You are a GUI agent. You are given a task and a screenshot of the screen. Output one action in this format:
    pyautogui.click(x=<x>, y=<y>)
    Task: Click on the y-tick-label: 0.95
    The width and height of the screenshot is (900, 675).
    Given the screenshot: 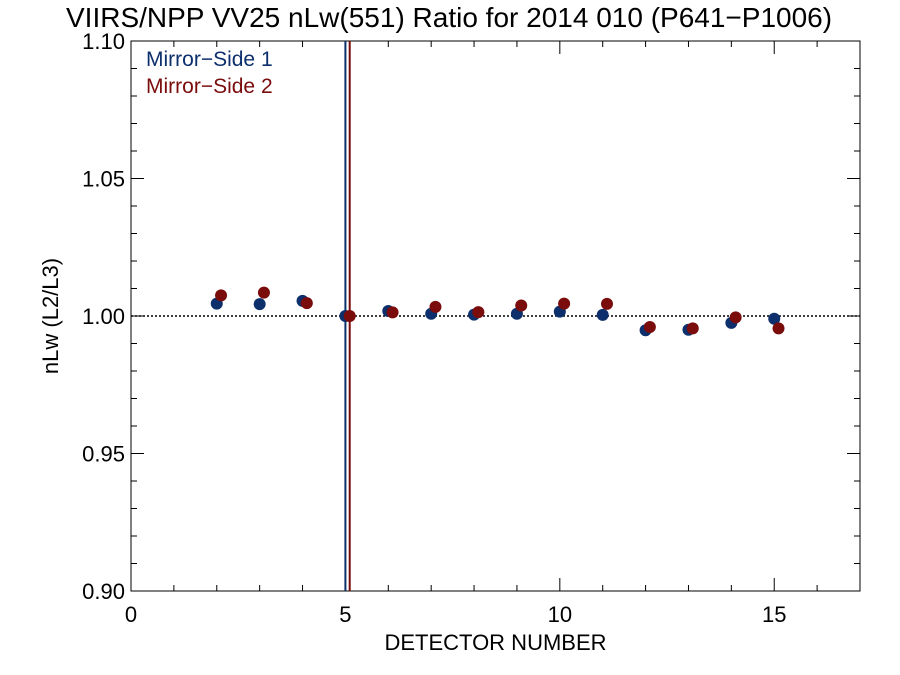 What is the action you would take?
    pyautogui.click(x=103, y=454)
    